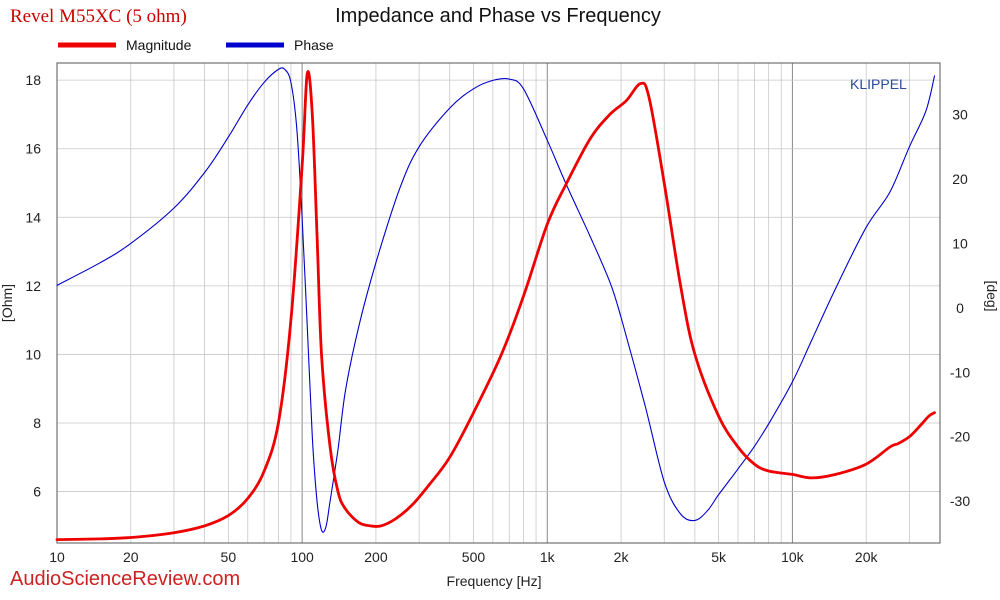 The height and width of the screenshot is (600, 1000). I want to click on chart-title: Impedance and Phase vs Frequency, so click(498, 16).